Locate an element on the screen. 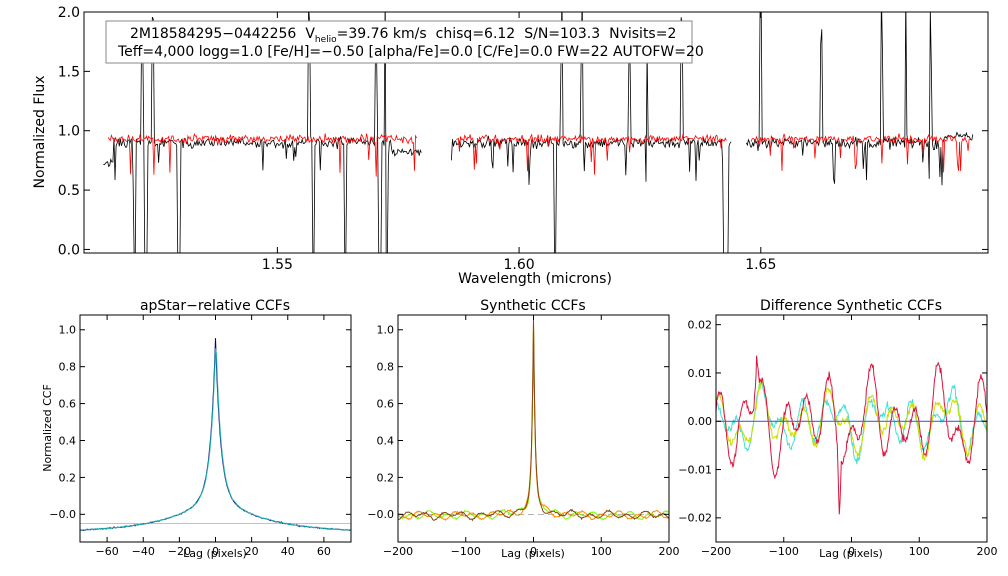 The height and width of the screenshot is (576, 1008). apstar-ccf-xtick-label: 0 is located at coordinates (215, 551).